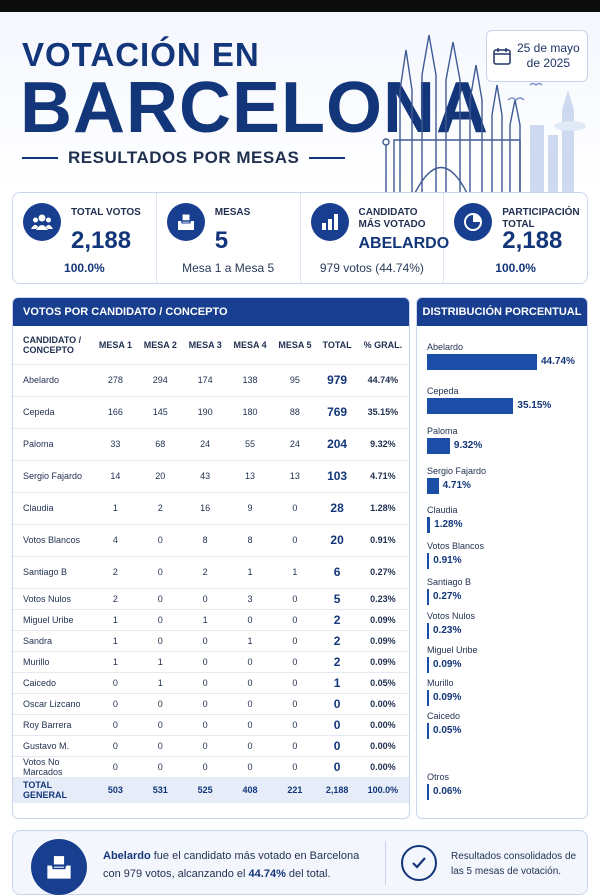 This screenshot has width=600, height=895. What do you see at coordinates (221, 240) in the screenshot?
I see `kpi-value: 5` at bounding box center [221, 240].